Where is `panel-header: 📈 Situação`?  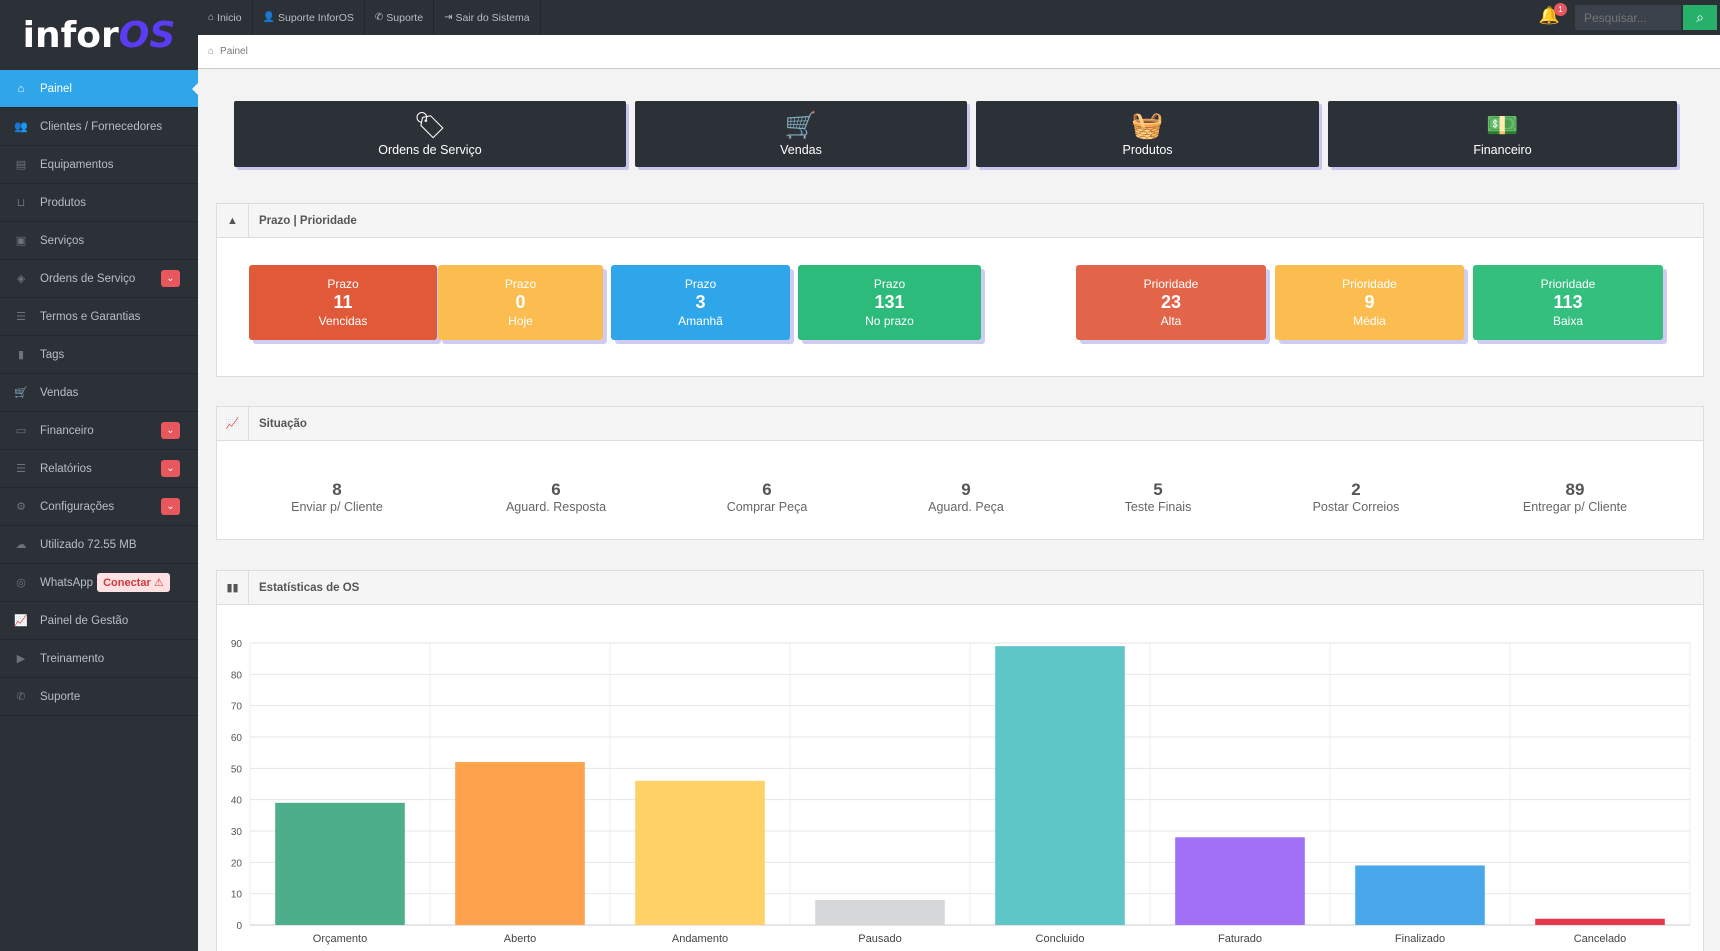
panel-header: 📈 Situação is located at coordinates (960, 423).